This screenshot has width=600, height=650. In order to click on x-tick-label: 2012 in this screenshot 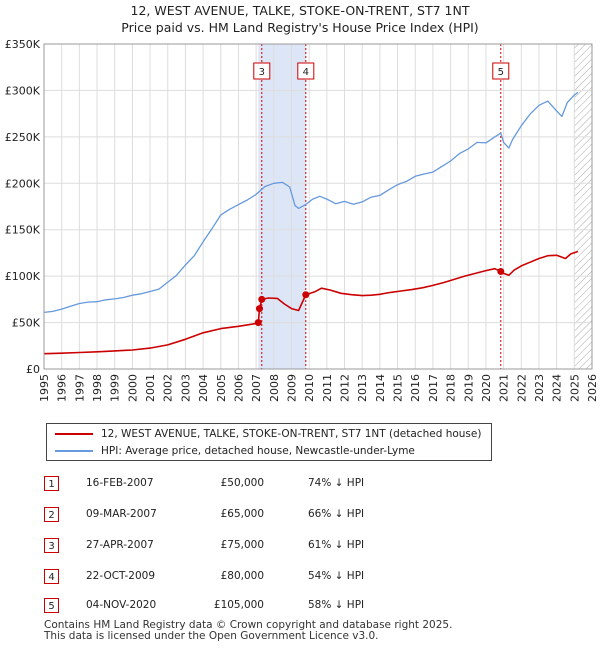, I will do `click(345, 388)`.